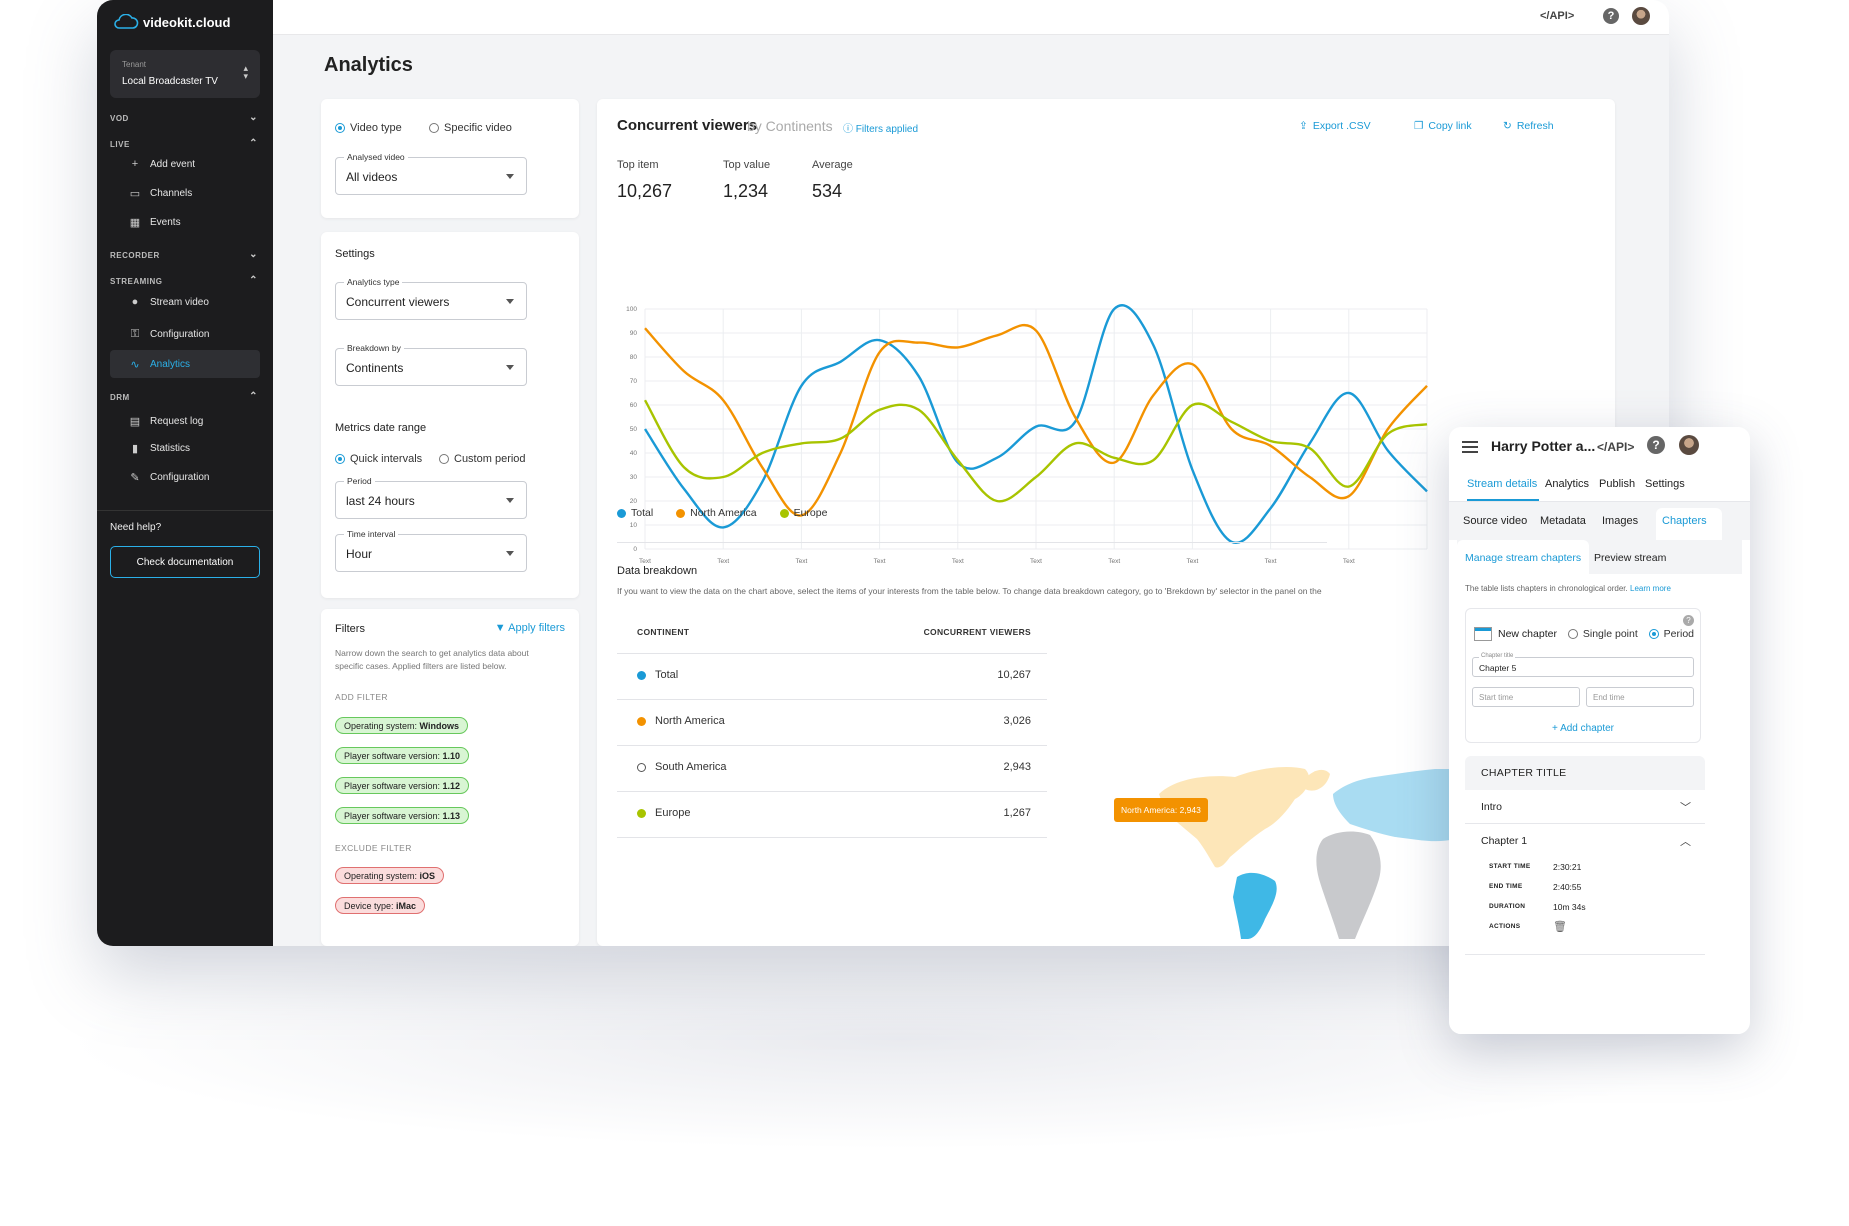 The image size is (1849, 1226). What do you see at coordinates (1684, 521) in the screenshot?
I see `tab-chapters: Chapters` at bounding box center [1684, 521].